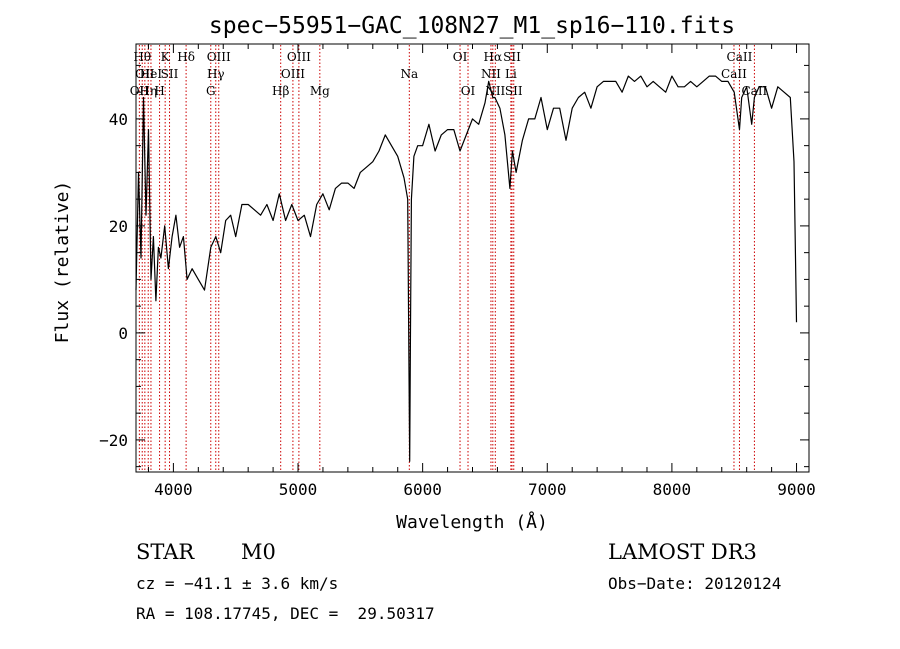 The width and height of the screenshot is (900, 649). Describe the element at coordinates (170, 74) in the screenshot. I see `line-marker-label-7: SII` at that location.